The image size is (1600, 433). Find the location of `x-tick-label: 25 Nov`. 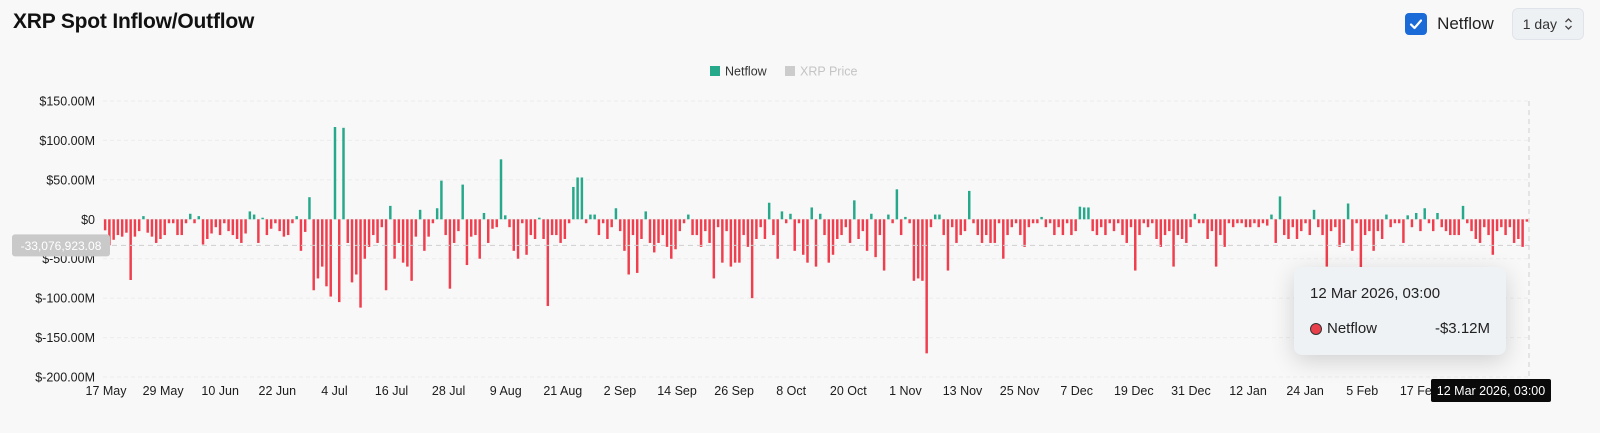

x-tick-label: 25 Nov is located at coordinates (1020, 391).